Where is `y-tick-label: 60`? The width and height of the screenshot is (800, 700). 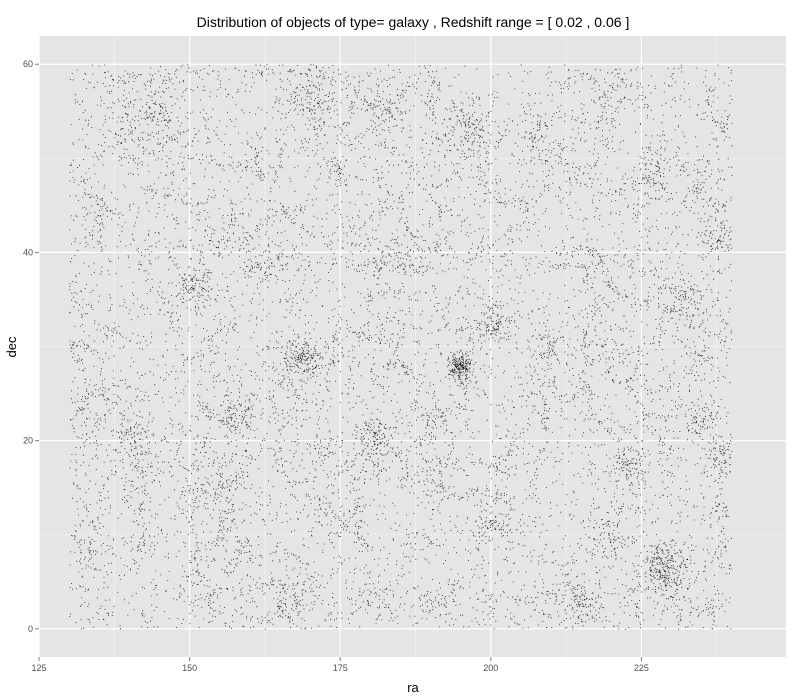 y-tick-label: 60 is located at coordinates (28, 64).